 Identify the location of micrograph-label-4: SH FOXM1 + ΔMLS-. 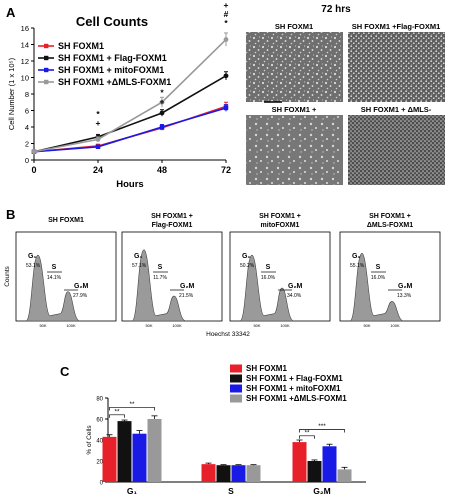
(396, 109).